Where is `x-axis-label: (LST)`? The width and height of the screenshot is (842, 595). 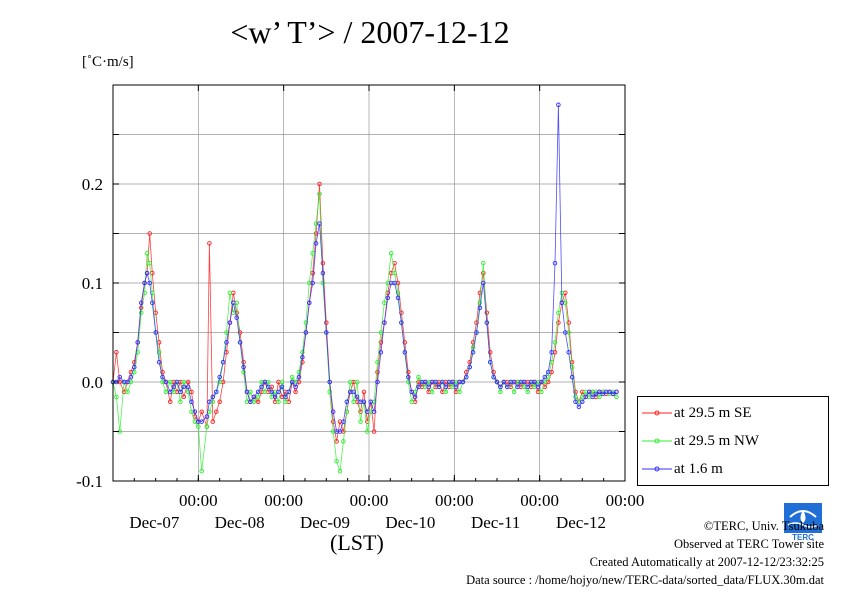
x-axis-label: (LST) is located at coordinates (357, 542).